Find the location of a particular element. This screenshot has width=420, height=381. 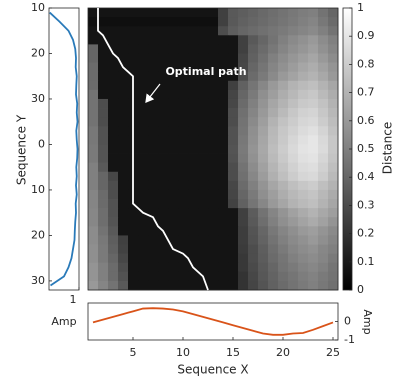

x-tick-label: 10 is located at coordinates (183, 352).